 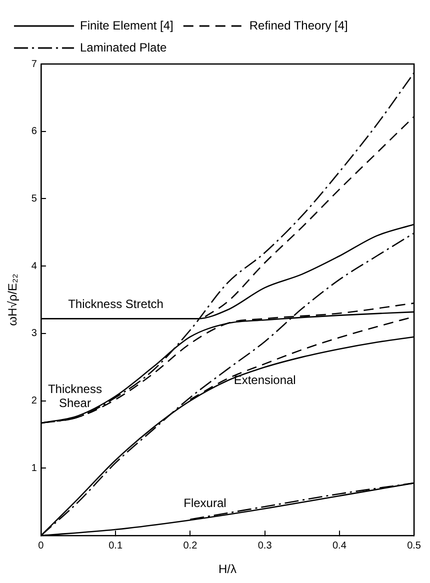 I want to click on y-tick-label: 2, so click(x=34, y=401).